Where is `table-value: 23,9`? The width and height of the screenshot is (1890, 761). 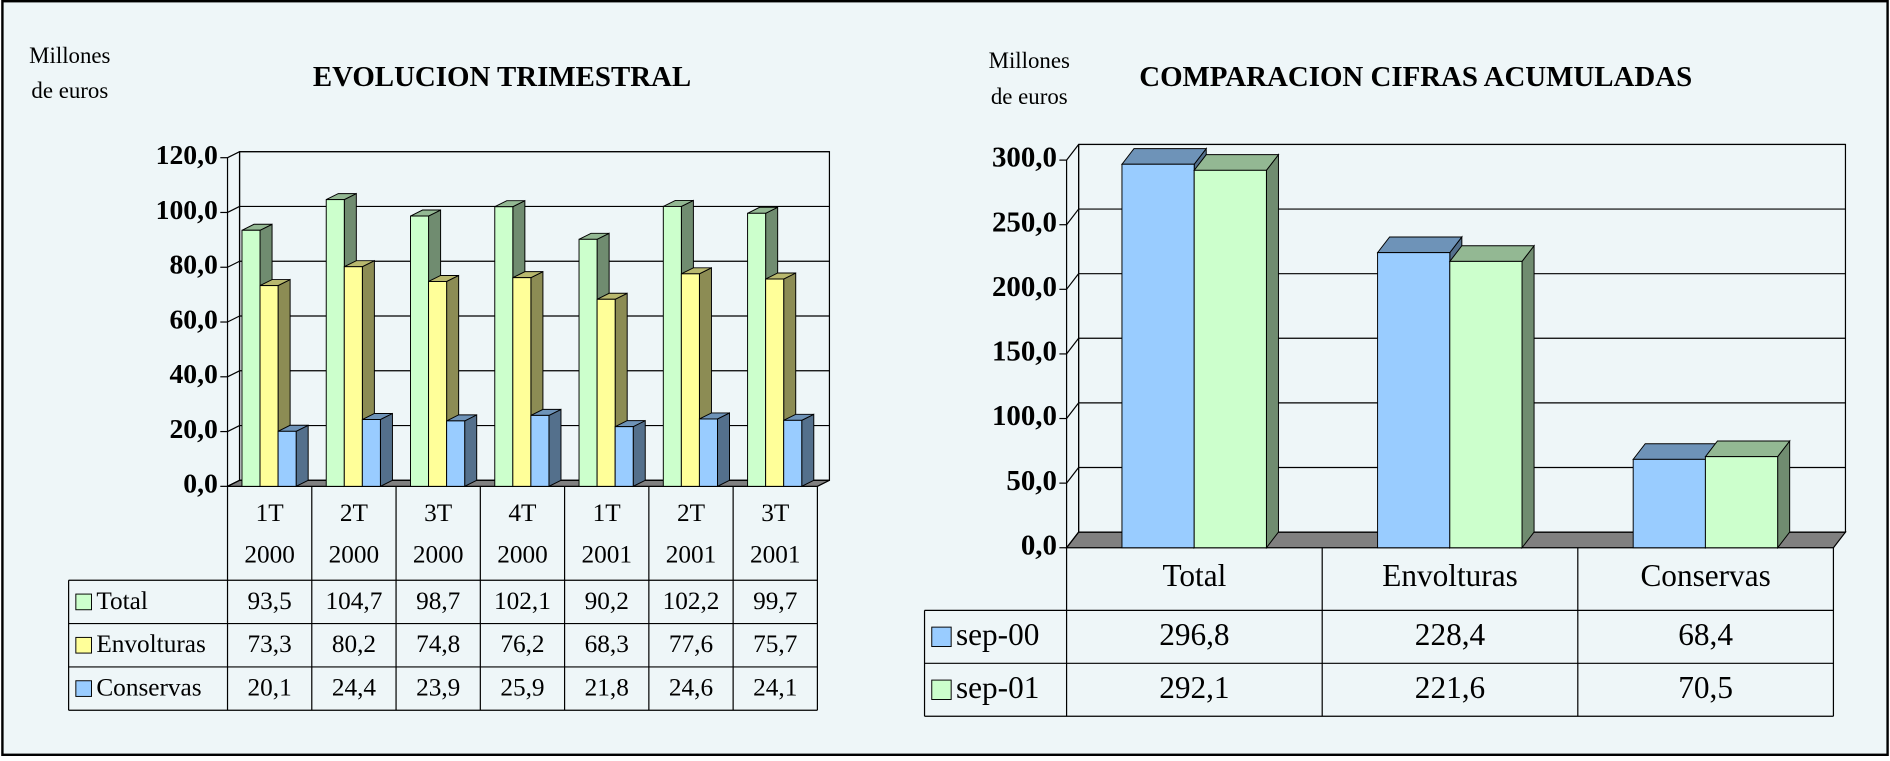 table-value: 23,9 is located at coordinates (438, 688).